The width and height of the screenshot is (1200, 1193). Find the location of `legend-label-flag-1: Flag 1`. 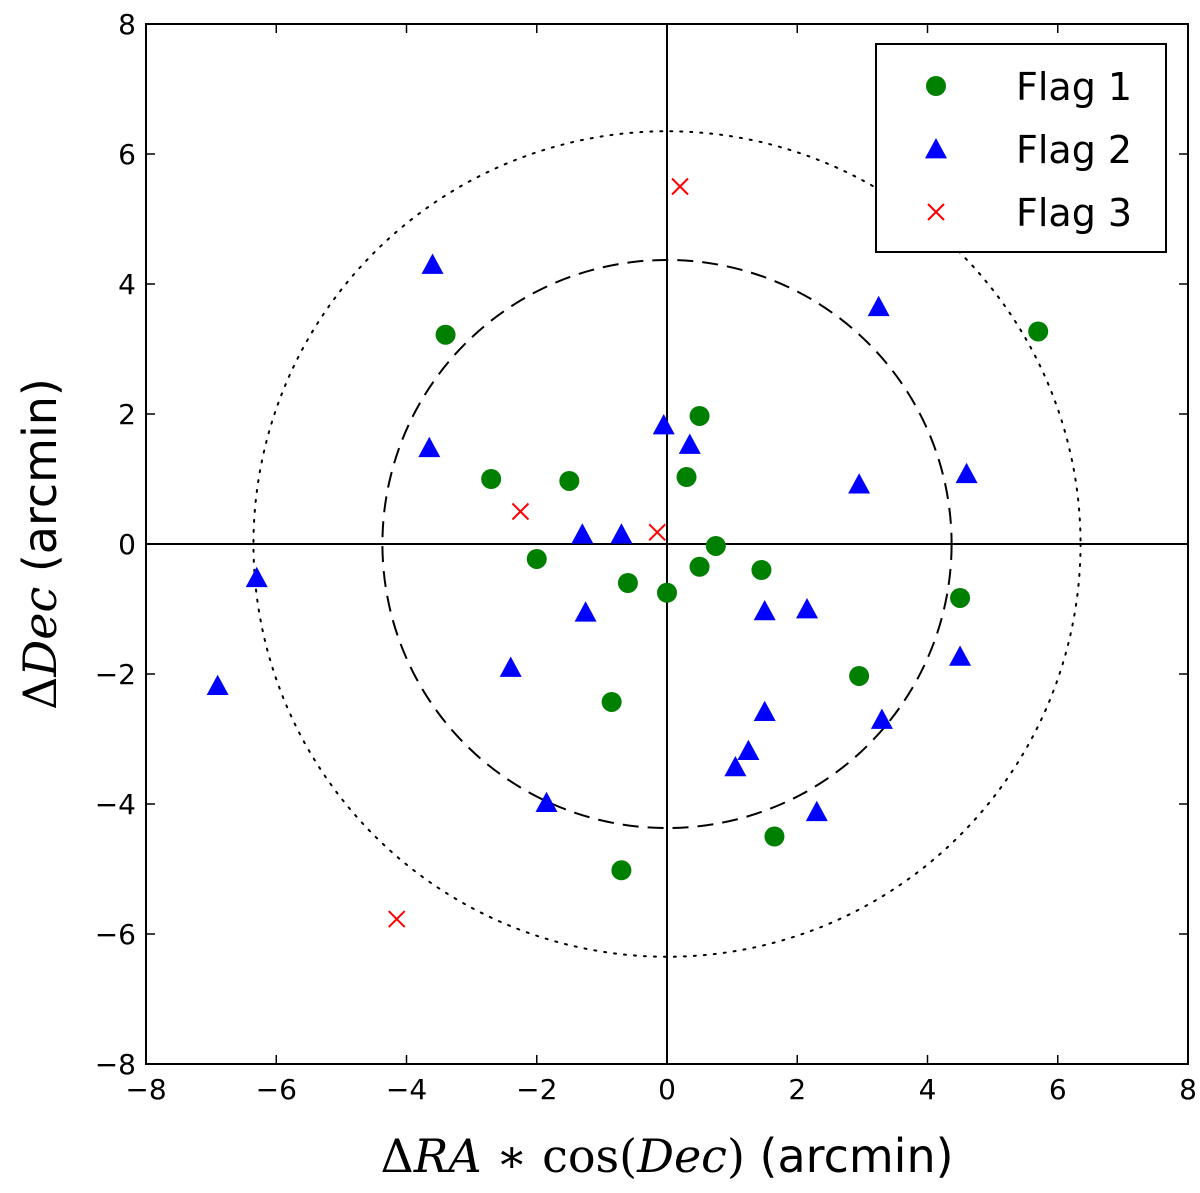

legend-label-flag-1: Flag 1 is located at coordinates (1074, 87).